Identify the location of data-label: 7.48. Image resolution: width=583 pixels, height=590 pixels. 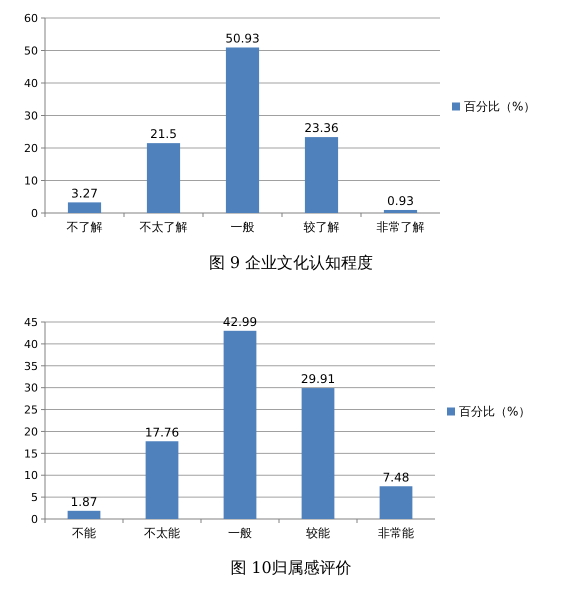
(396, 477).